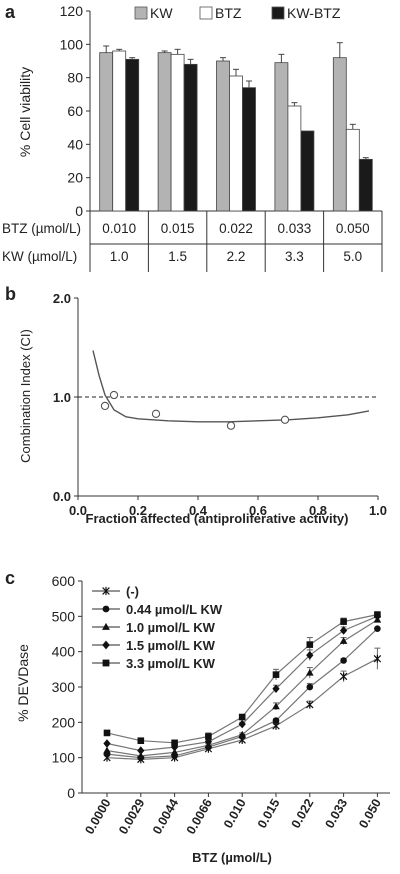  I want to click on panel-c-x-tick-label: 0.010, so click(235, 813).